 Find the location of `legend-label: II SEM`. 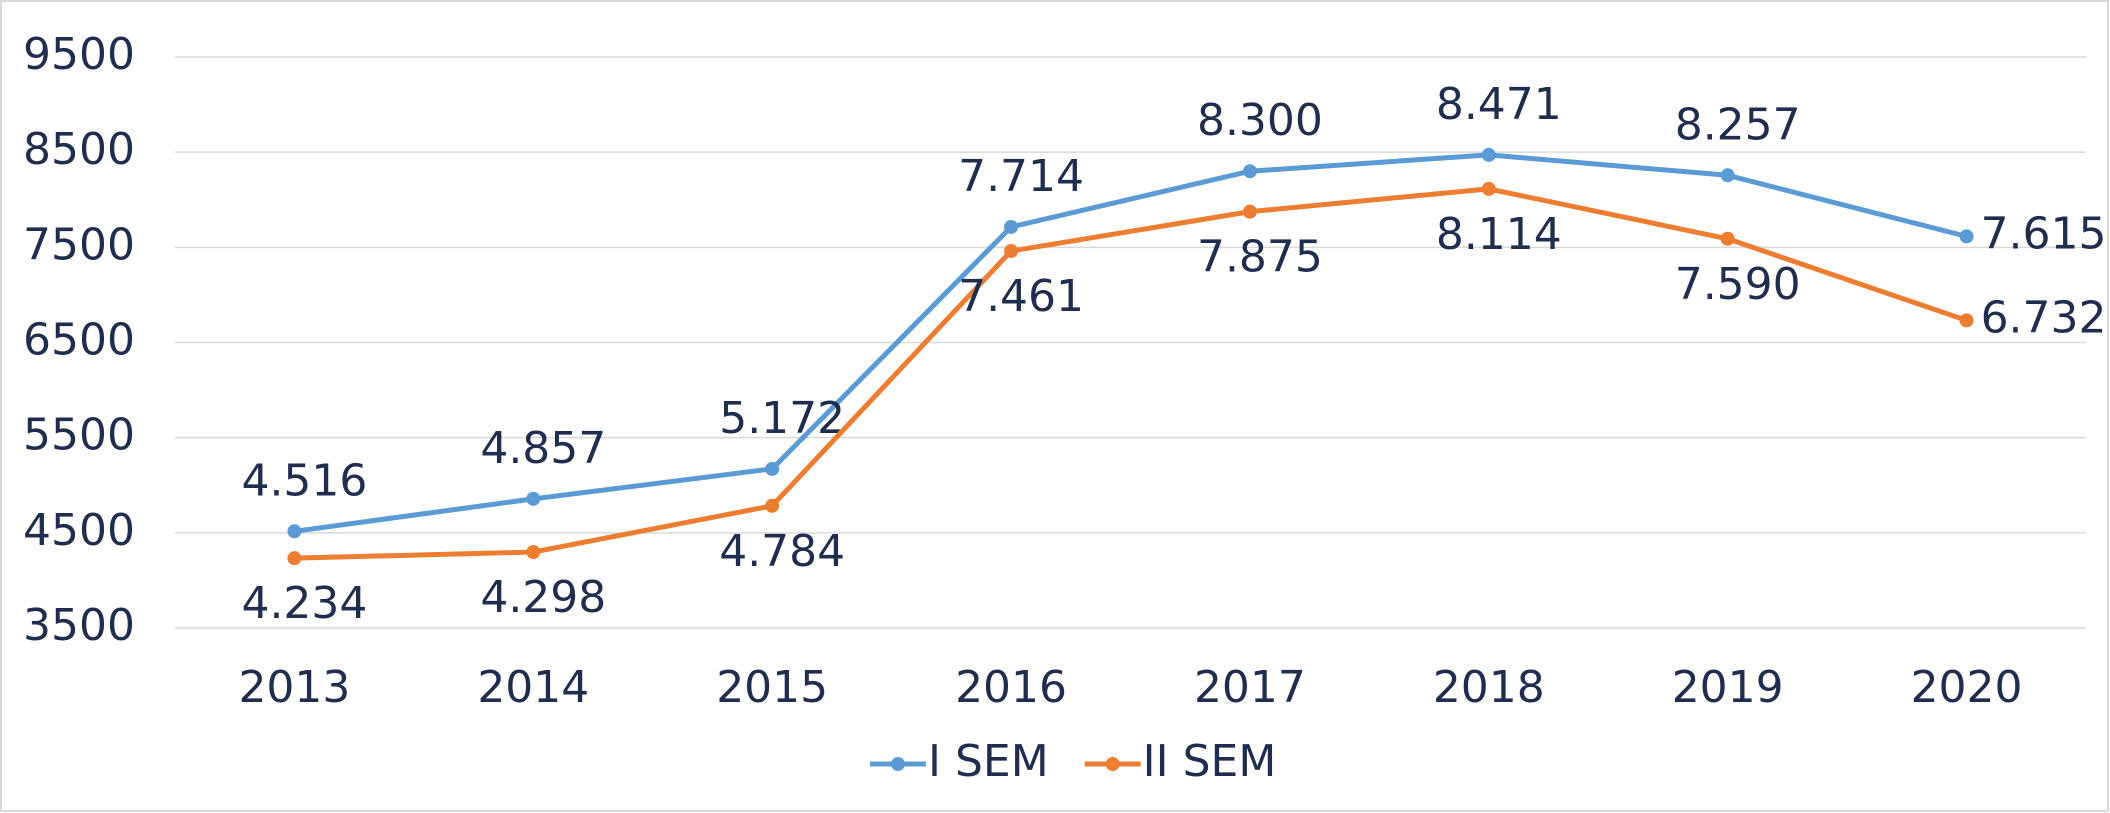

legend-label: II SEM is located at coordinates (1210, 761).